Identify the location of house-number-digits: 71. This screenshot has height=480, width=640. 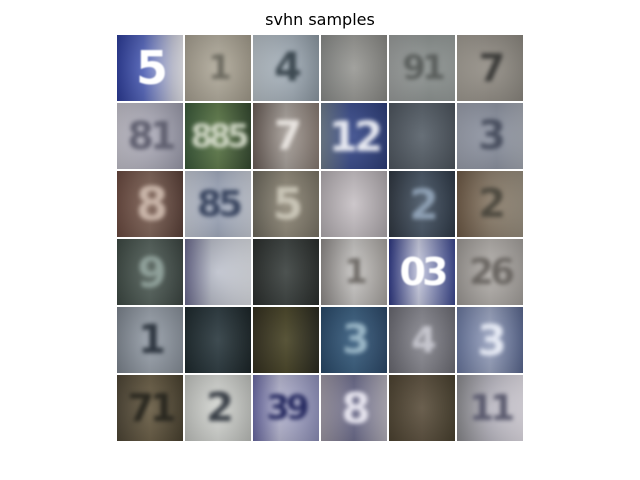
(152, 408).